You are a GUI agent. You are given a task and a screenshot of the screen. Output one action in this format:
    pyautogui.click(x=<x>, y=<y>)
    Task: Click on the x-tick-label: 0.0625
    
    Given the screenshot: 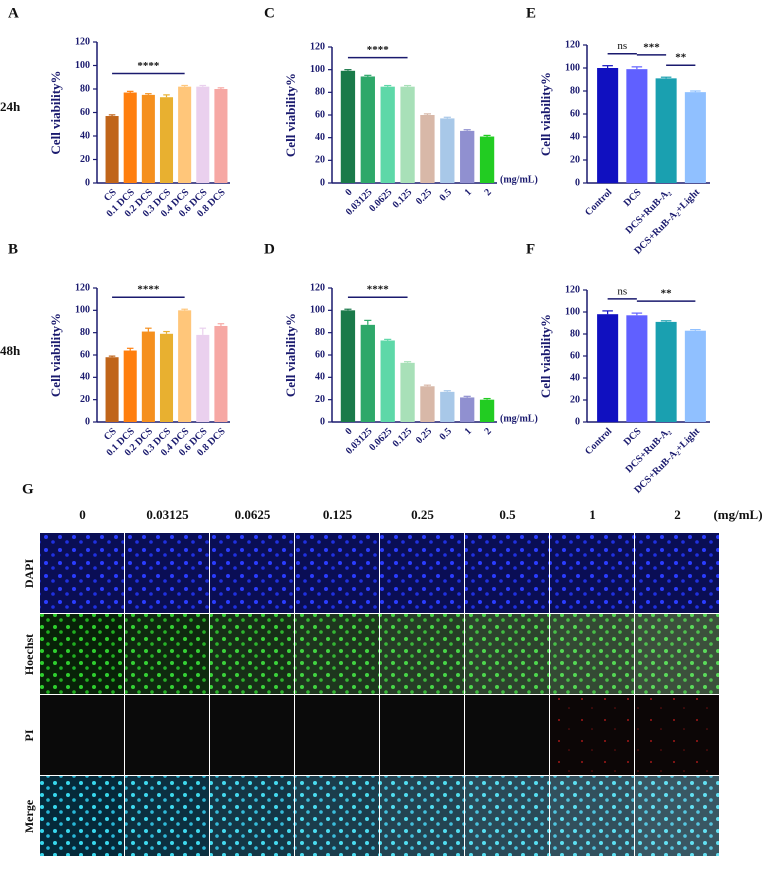 What is the action you would take?
    pyautogui.click(x=380, y=200)
    